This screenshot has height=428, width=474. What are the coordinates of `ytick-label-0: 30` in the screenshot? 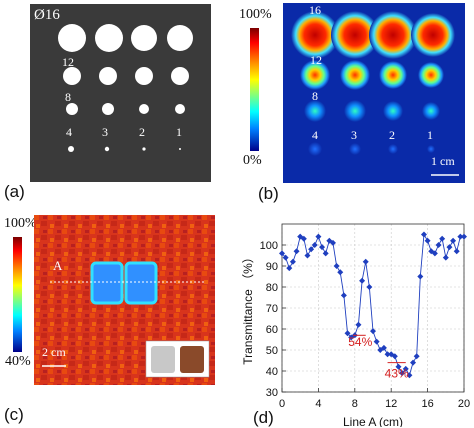 It's located at (272, 393).